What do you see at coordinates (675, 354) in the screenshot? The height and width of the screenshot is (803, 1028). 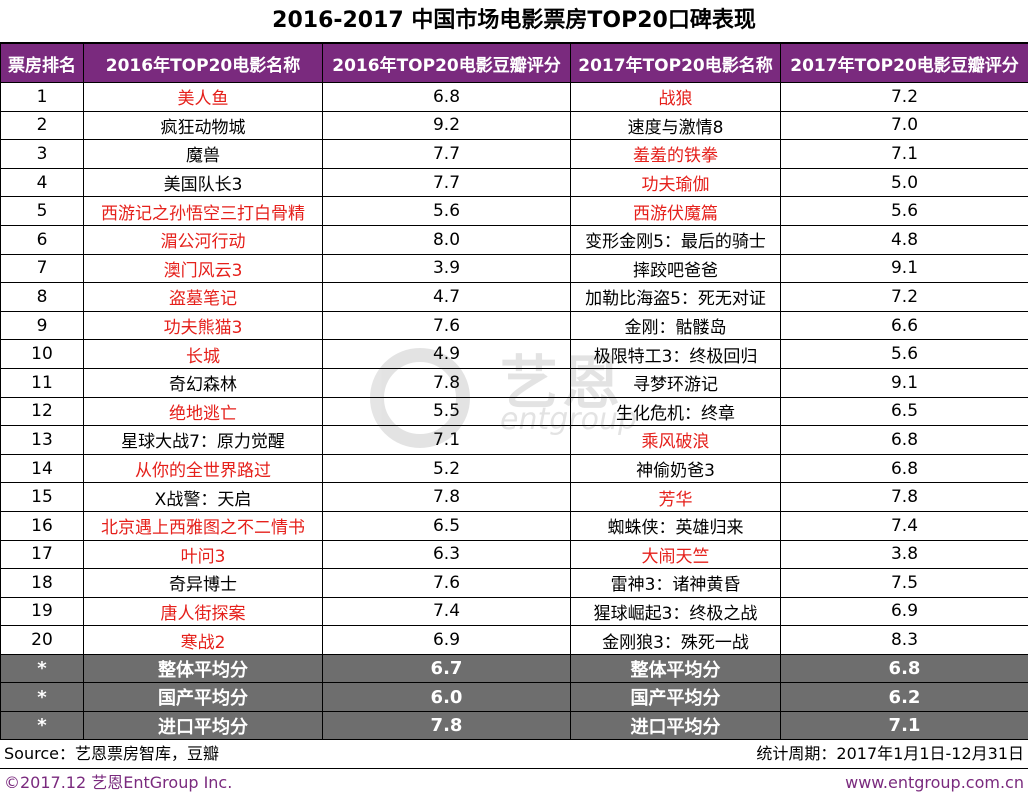 I see `movie-2017-cell: 极限特工3：终极回归` at bounding box center [675, 354].